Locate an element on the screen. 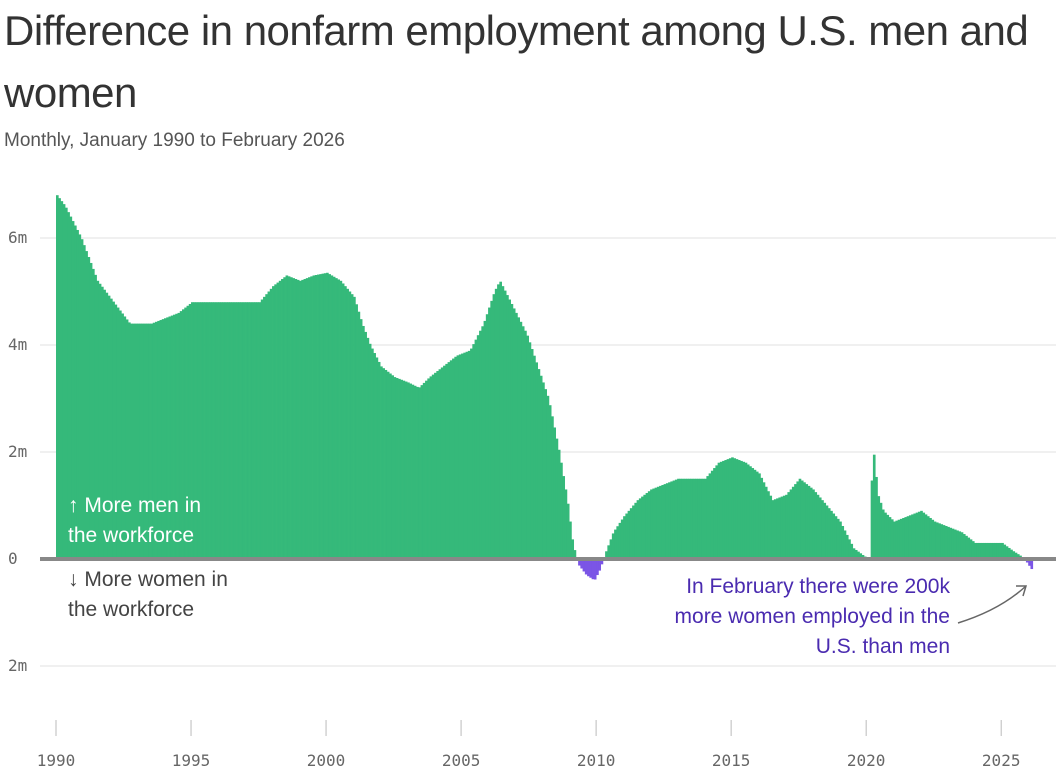  annotation-line: the workforce is located at coordinates (131, 609).